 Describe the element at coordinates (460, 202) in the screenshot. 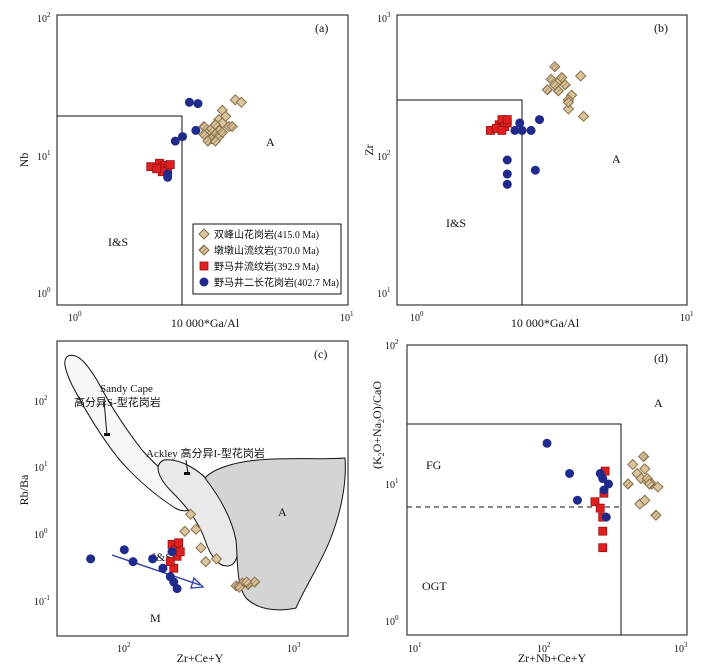

I see `panel-b-boundary` at that location.